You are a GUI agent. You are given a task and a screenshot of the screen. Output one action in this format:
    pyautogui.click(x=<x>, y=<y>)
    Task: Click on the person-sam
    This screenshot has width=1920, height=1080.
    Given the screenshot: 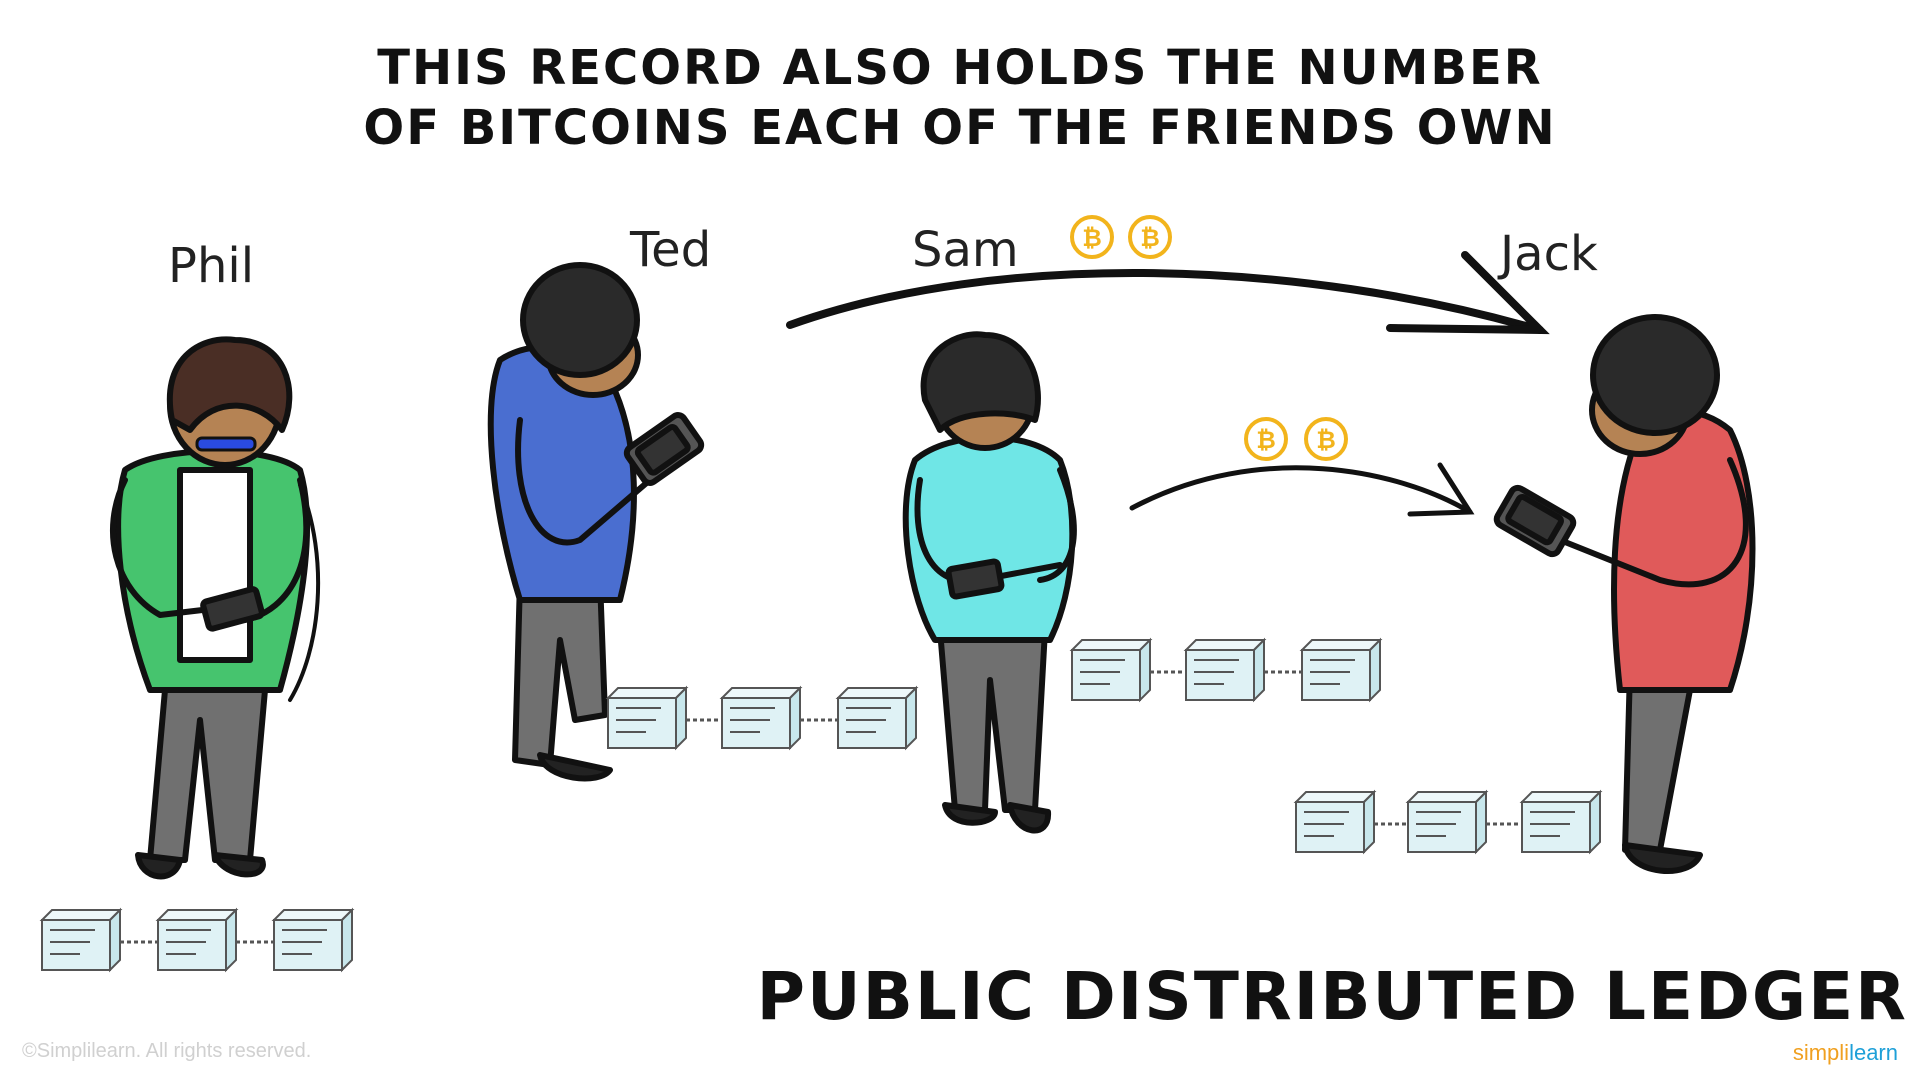 What is the action you would take?
    pyautogui.click(x=989, y=582)
    